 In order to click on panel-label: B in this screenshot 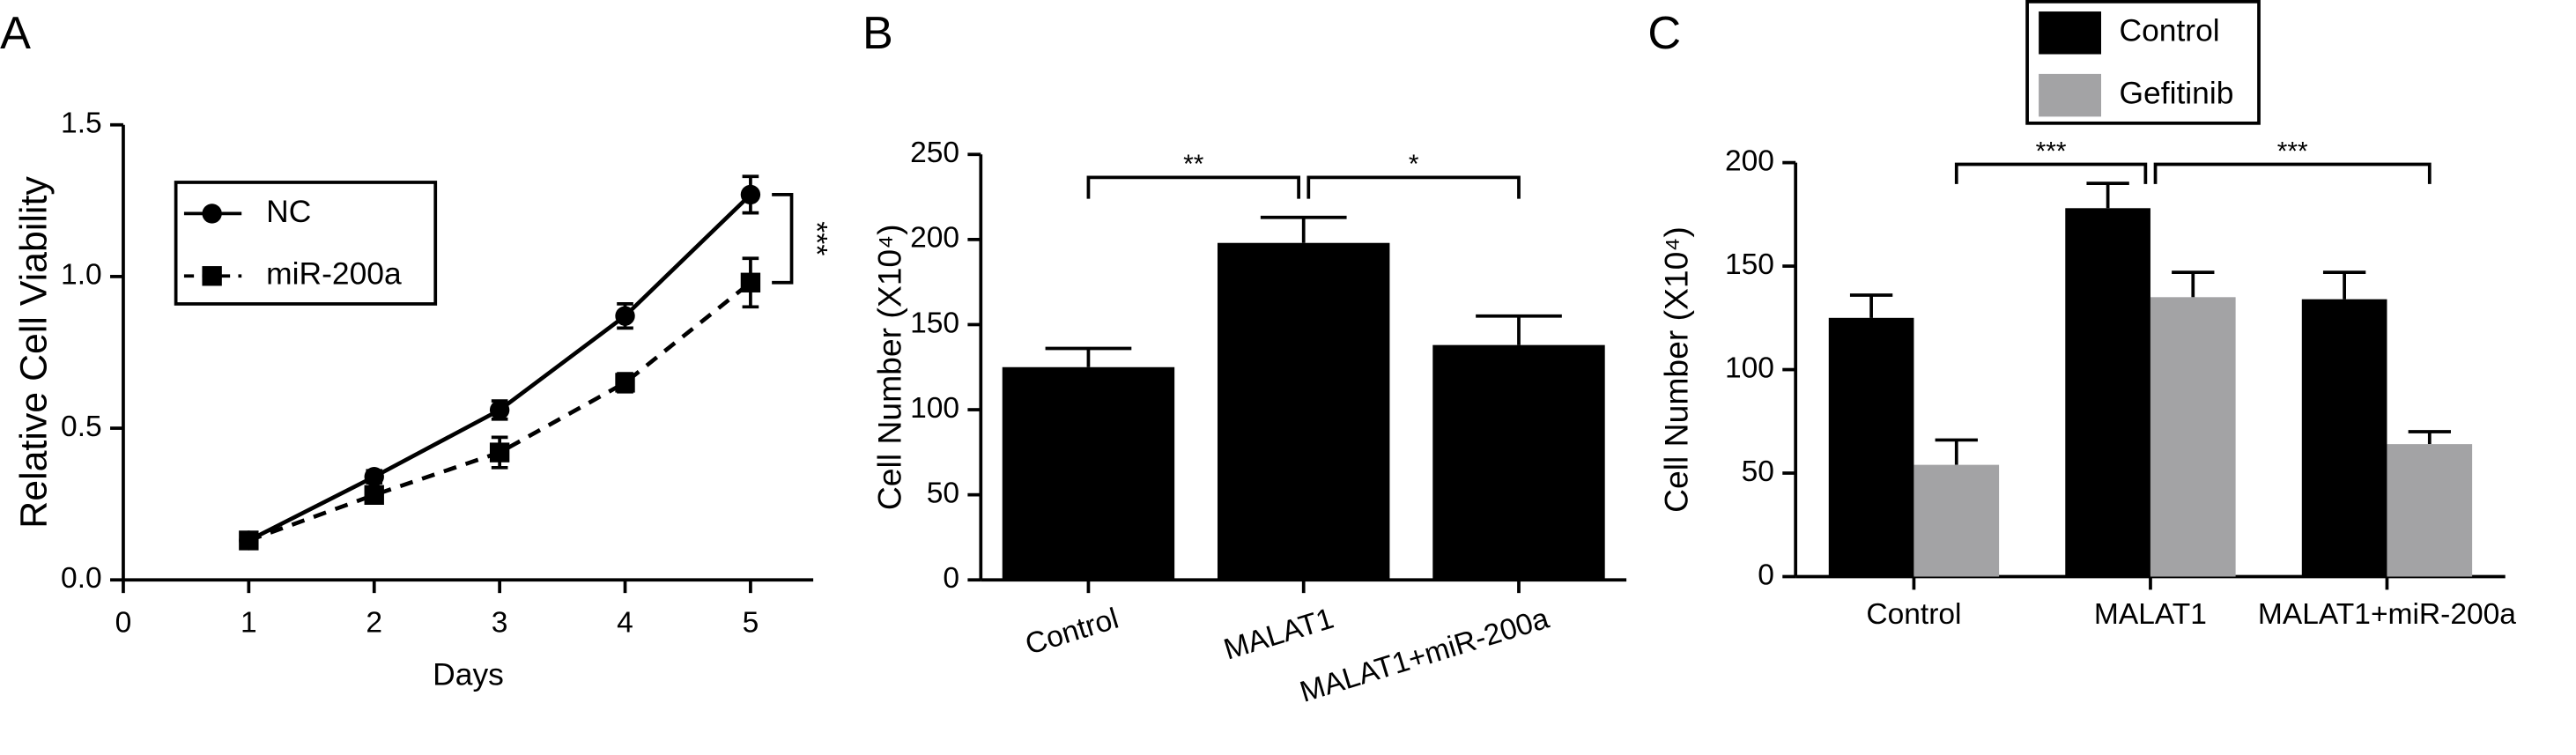, I will do `click(878, 33)`.